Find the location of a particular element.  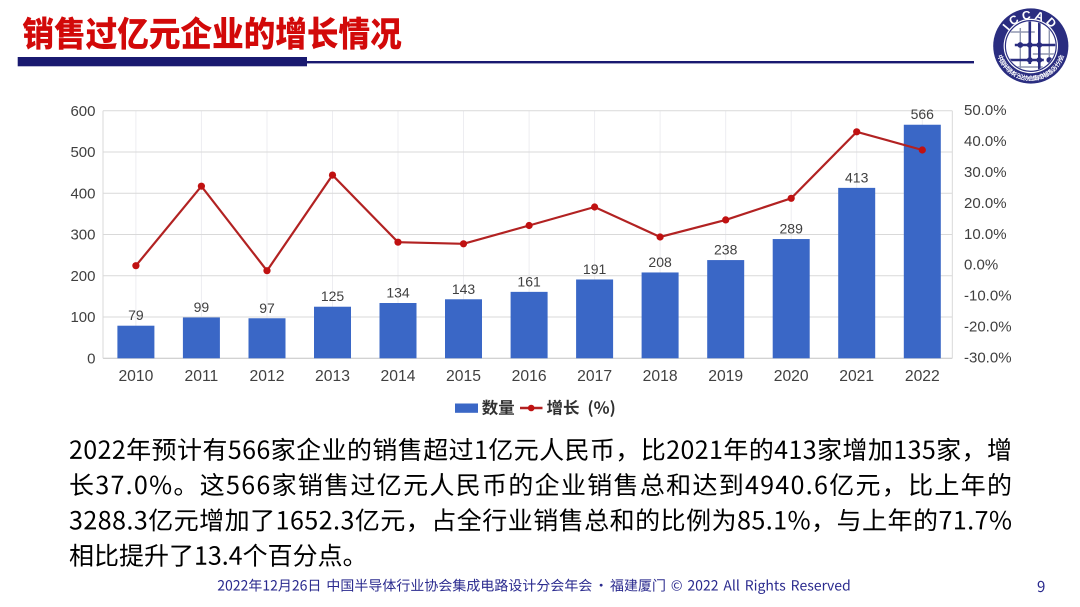

svg-text: 79 is located at coordinates (136, 315).